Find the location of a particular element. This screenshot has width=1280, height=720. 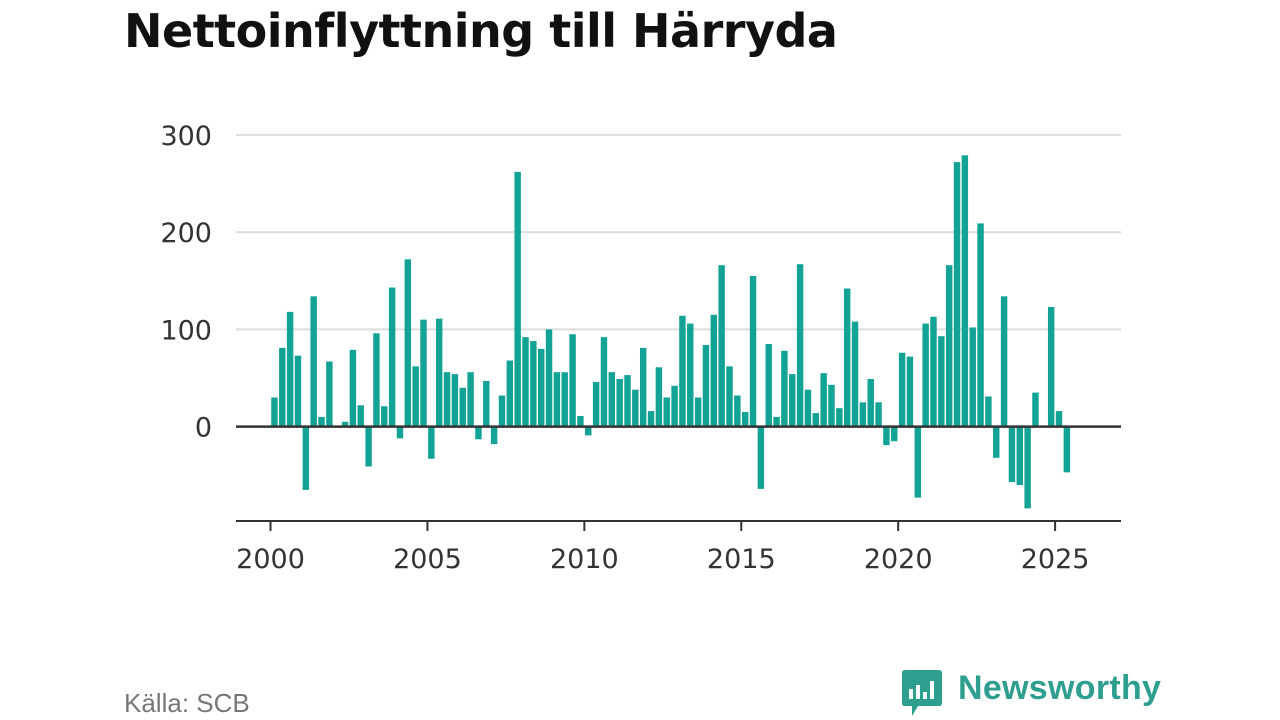

newsworthy-logo: Newsworthy is located at coordinates (1031, 694).